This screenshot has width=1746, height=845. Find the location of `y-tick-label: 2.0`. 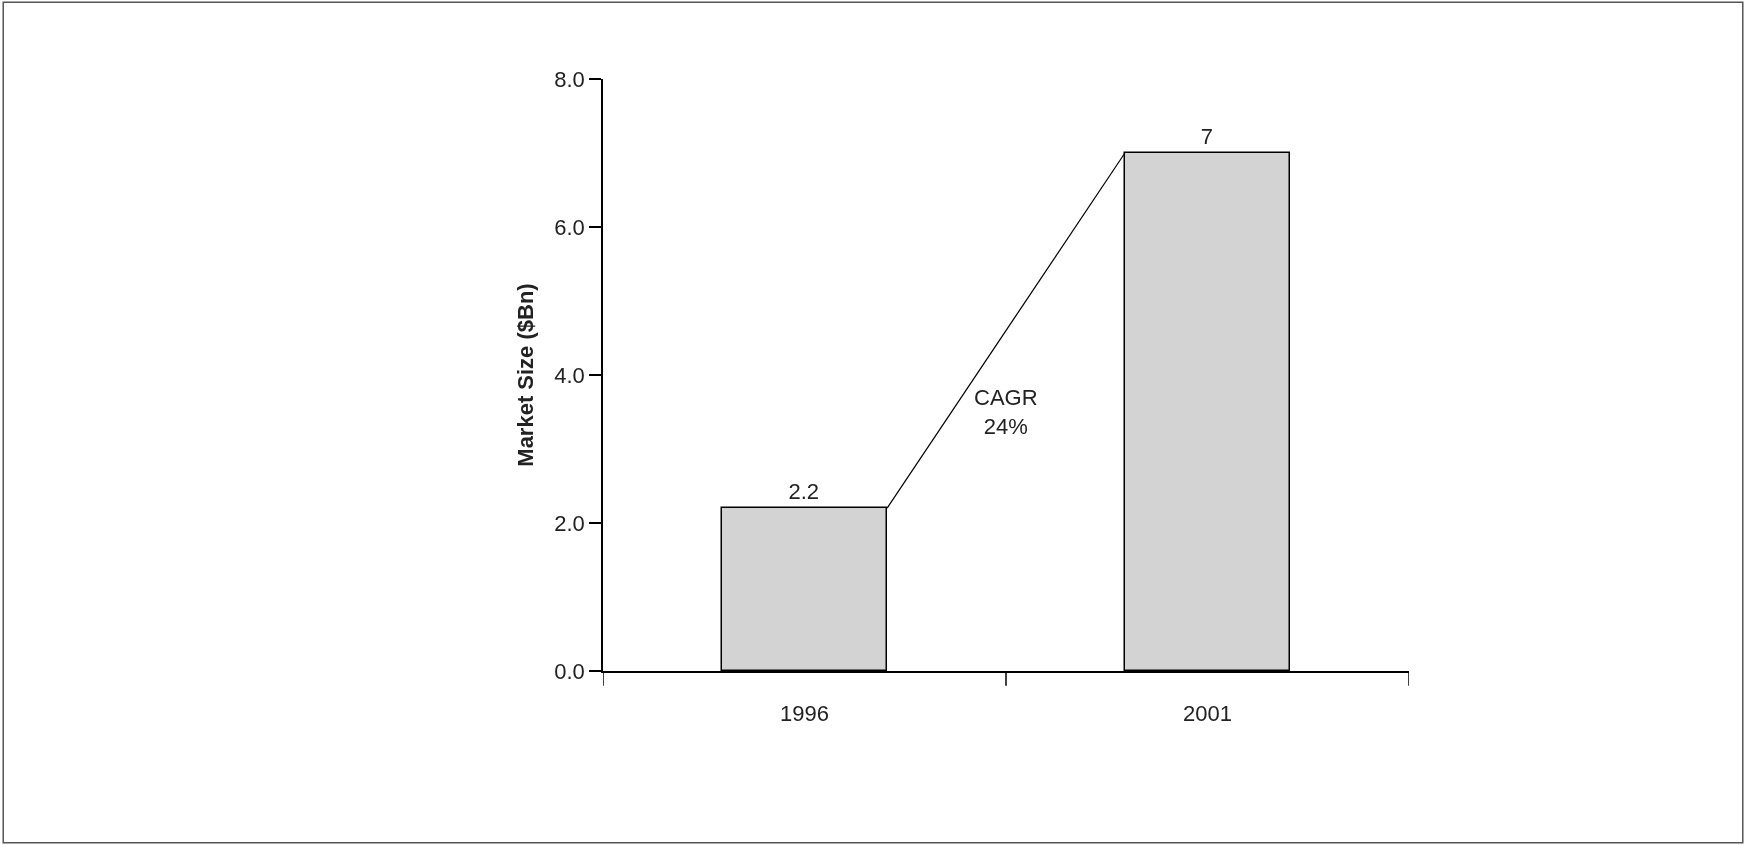

y-tick-label: 2.0 is located at coordinates (569, 523).